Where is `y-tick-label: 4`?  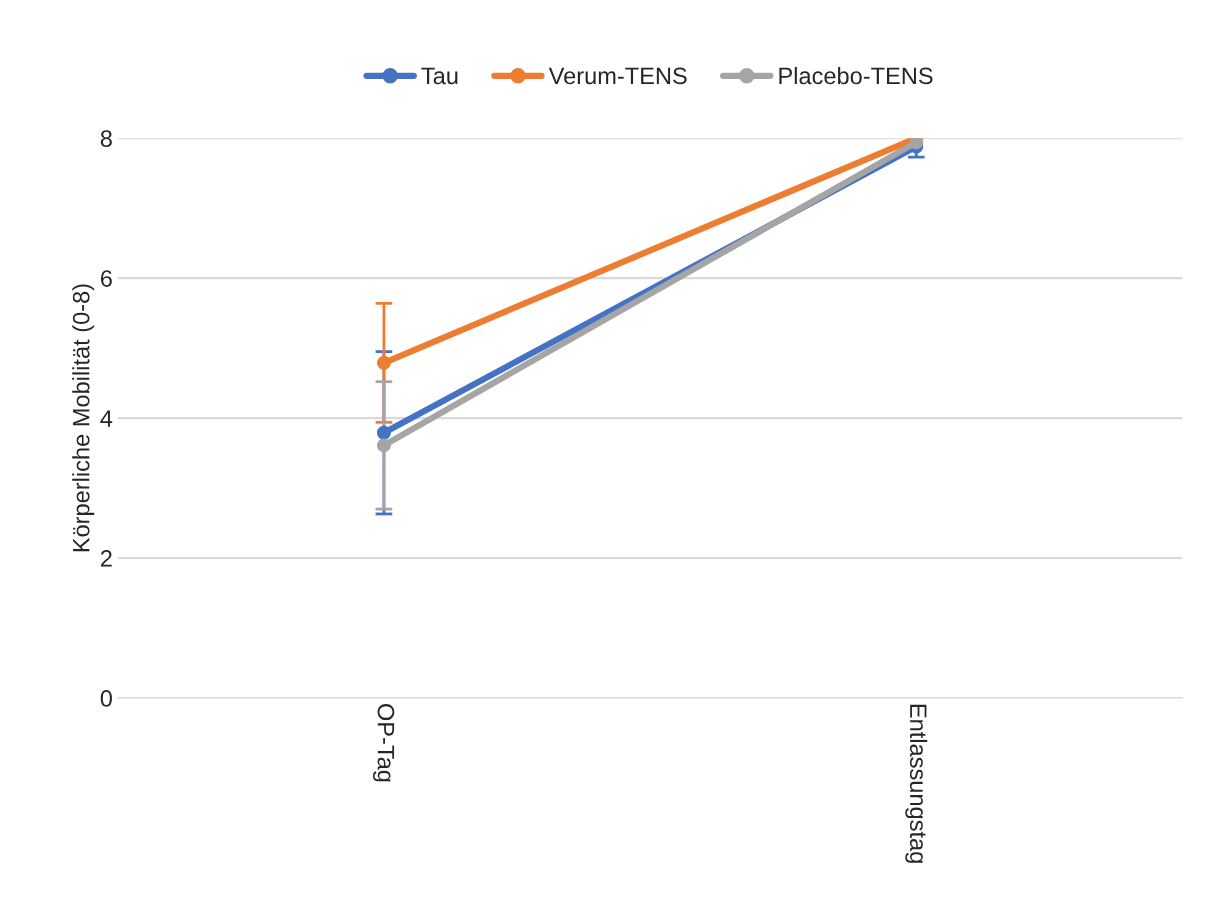
y-tick-label: 4 is located at coordinates (106, 418).